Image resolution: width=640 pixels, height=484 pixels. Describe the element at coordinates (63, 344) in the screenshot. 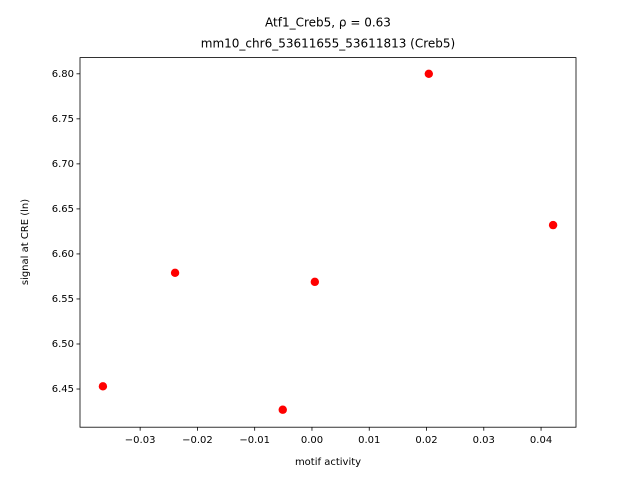

I see `y-tick-label: 6.50` at that location.